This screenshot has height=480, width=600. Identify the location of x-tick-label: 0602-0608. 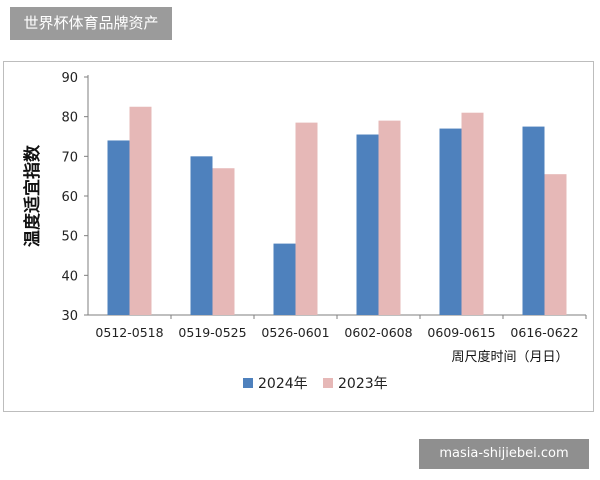
(378, 332).